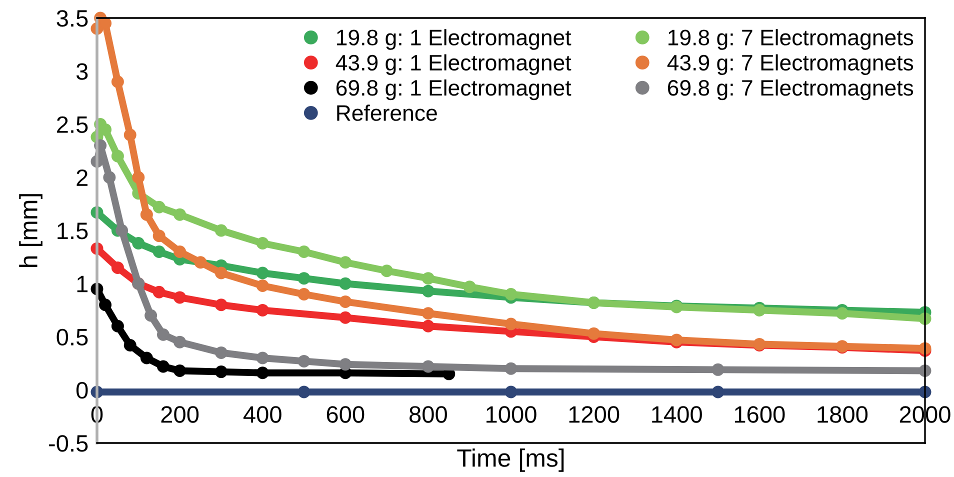 The width and height of the screenshot is (954, 477). What do you see at coordinates (73, 231) in the screenshot?
I see `y-tick-label: 1.5` at bounding box center [73, 231].